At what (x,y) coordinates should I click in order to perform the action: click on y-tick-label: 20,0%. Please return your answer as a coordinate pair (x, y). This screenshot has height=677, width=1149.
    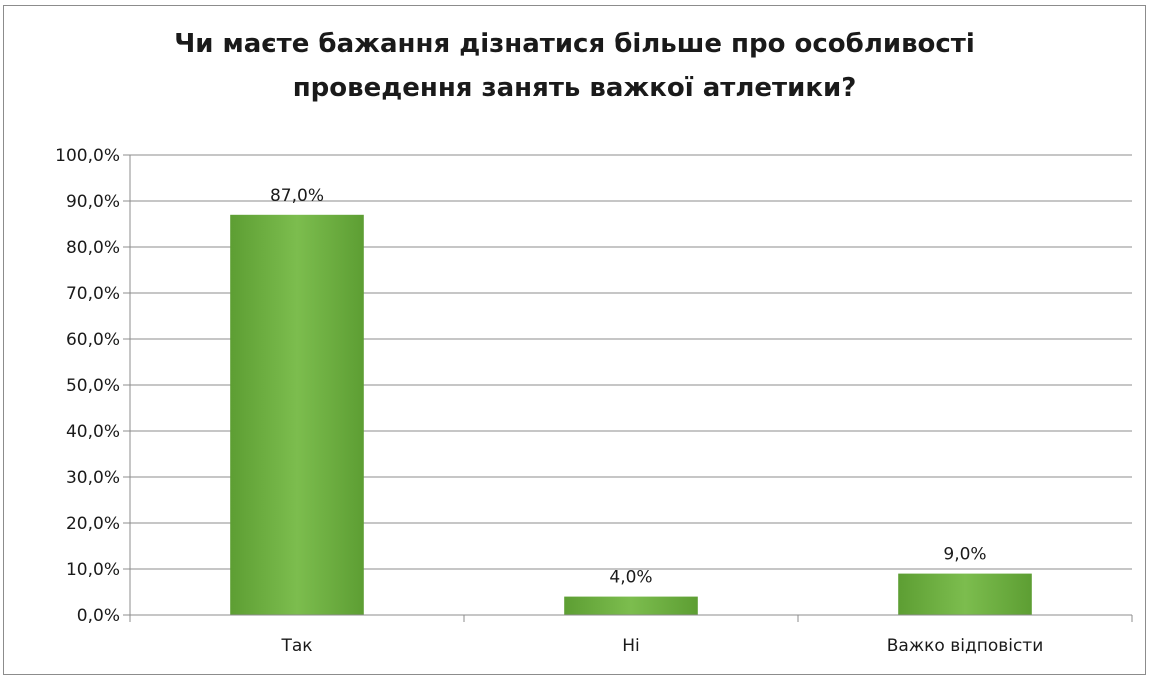
    Looking at the image, I should click on (93, 524).